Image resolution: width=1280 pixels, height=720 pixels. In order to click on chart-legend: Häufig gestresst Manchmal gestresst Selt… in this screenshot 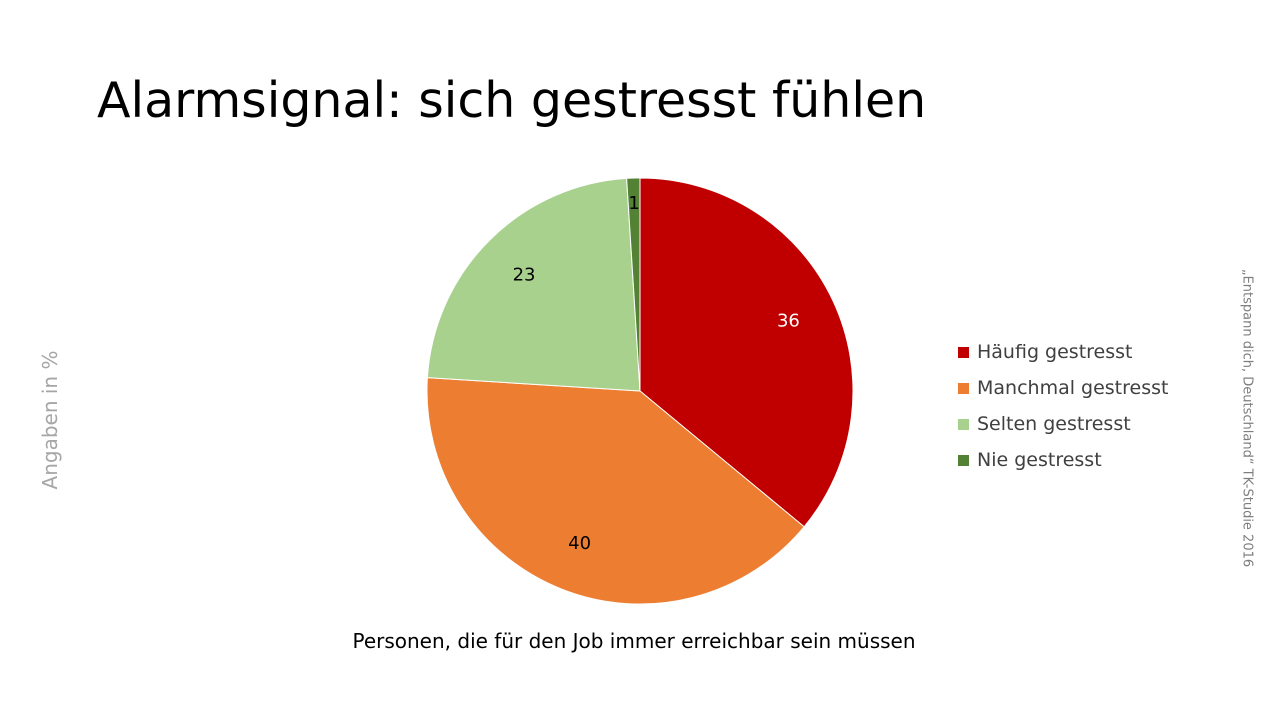, I will do `click(1063, 406)`.